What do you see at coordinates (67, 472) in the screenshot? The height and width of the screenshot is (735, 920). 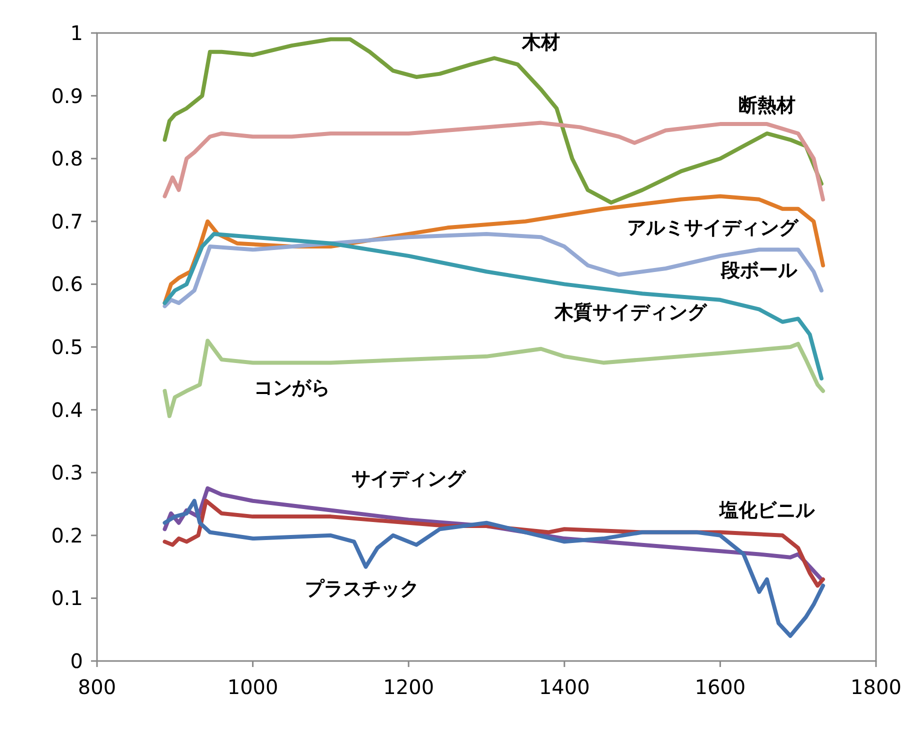 I see `y-tick-label: 0.3` at bounding box center [67, 472].